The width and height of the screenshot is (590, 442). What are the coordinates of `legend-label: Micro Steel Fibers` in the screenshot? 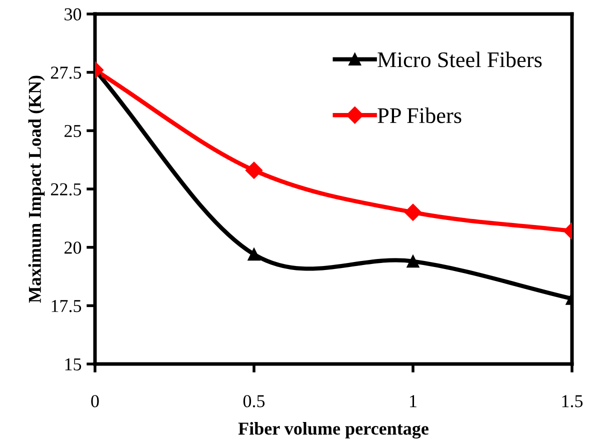 It's located at (460, 60).